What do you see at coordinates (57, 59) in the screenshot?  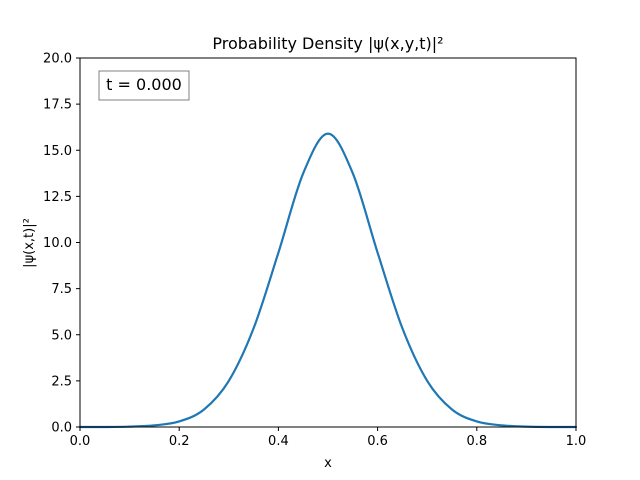 I see `y-tick-label: 20.0` at bounding box center [57, 59].